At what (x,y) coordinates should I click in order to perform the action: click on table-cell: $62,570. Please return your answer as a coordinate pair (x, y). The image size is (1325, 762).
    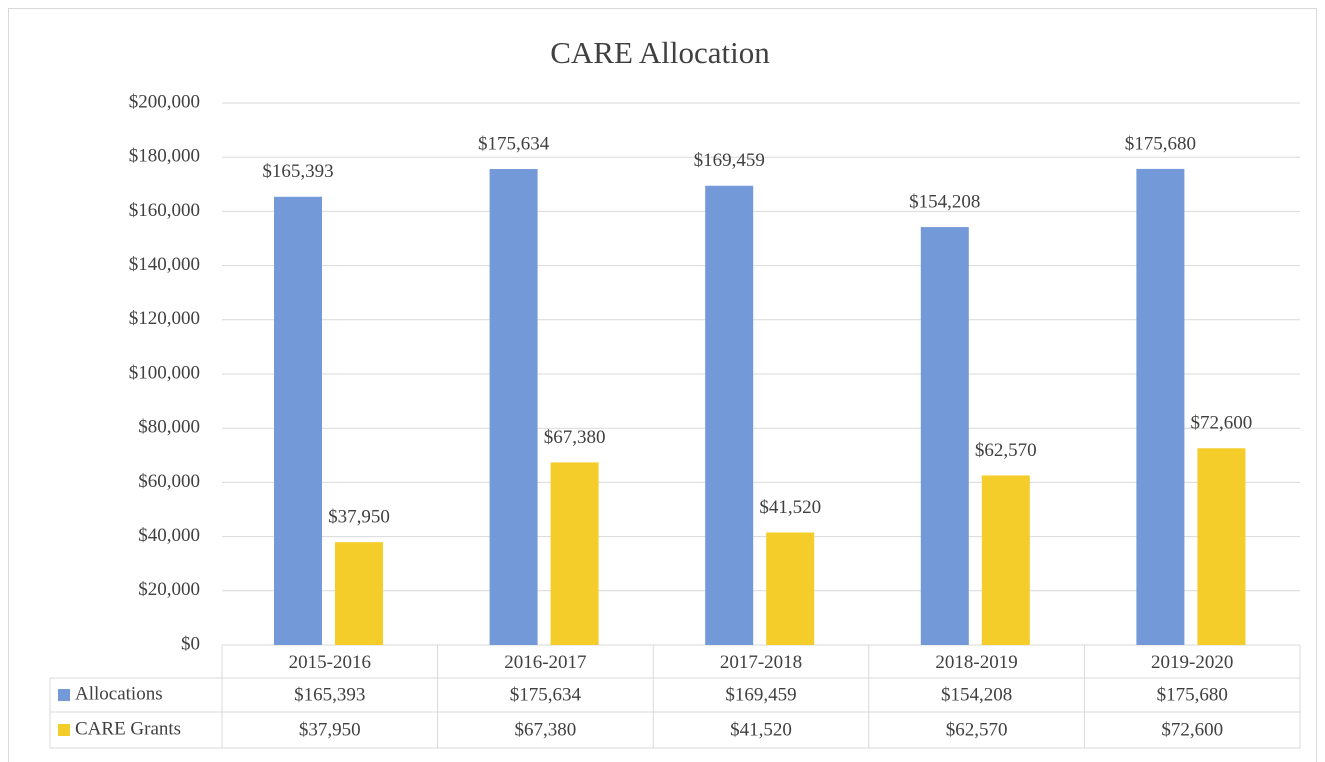
    Looking at the image, I should click on (977, 729).